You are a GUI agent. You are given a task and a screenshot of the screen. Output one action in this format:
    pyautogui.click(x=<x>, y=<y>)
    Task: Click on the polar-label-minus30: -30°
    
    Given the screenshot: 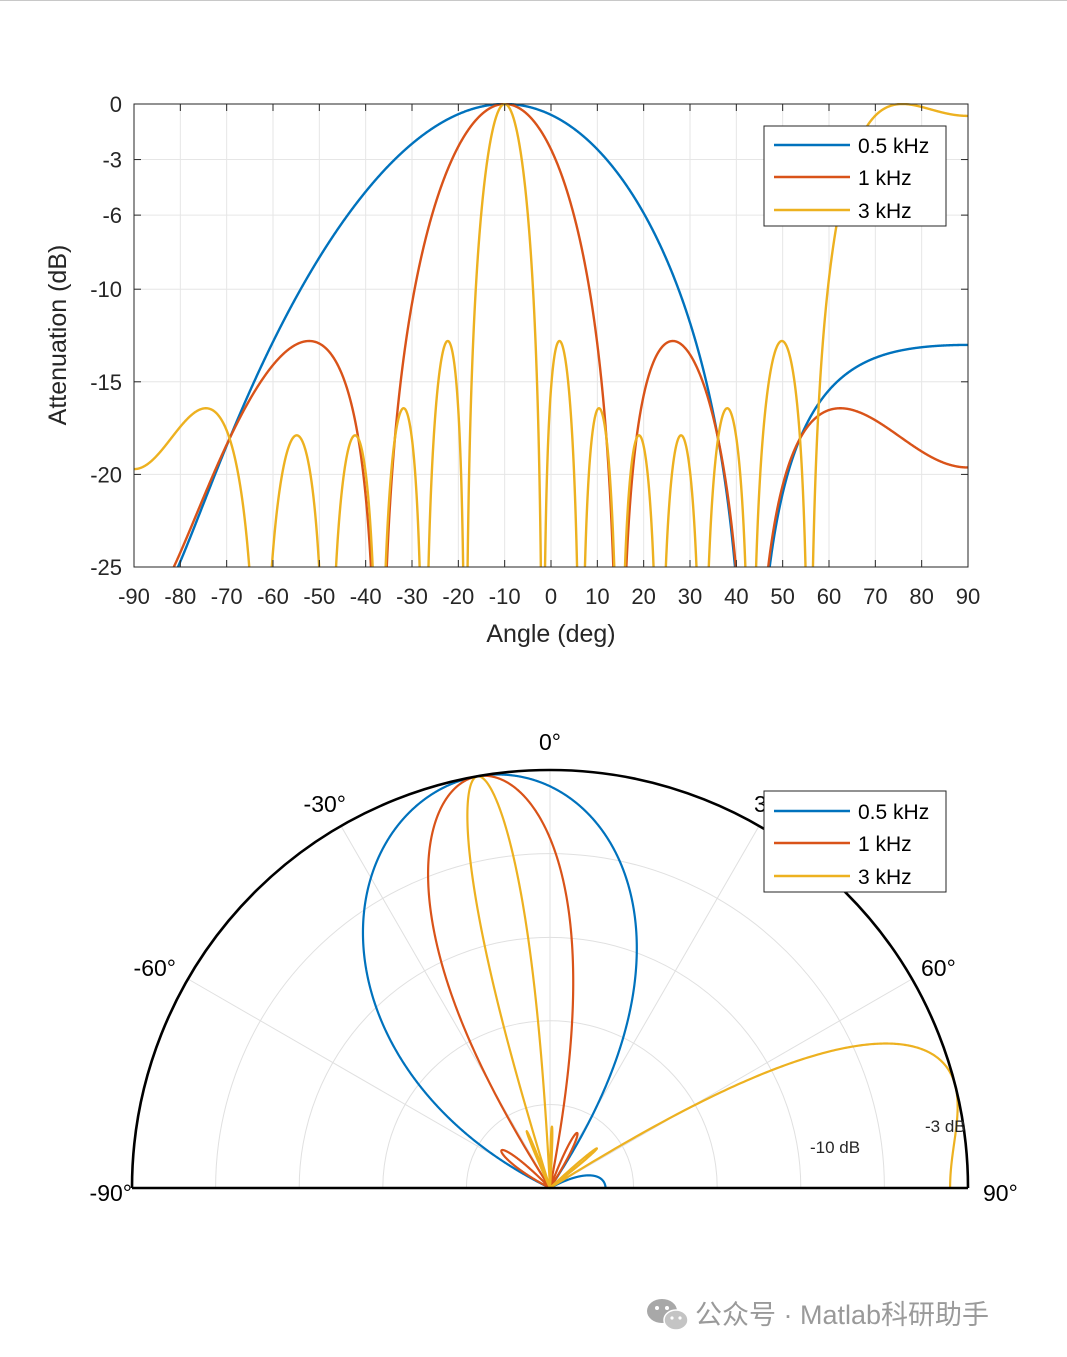 What is the action you would take?
    pyautogui.click(x=325, y=804)
    